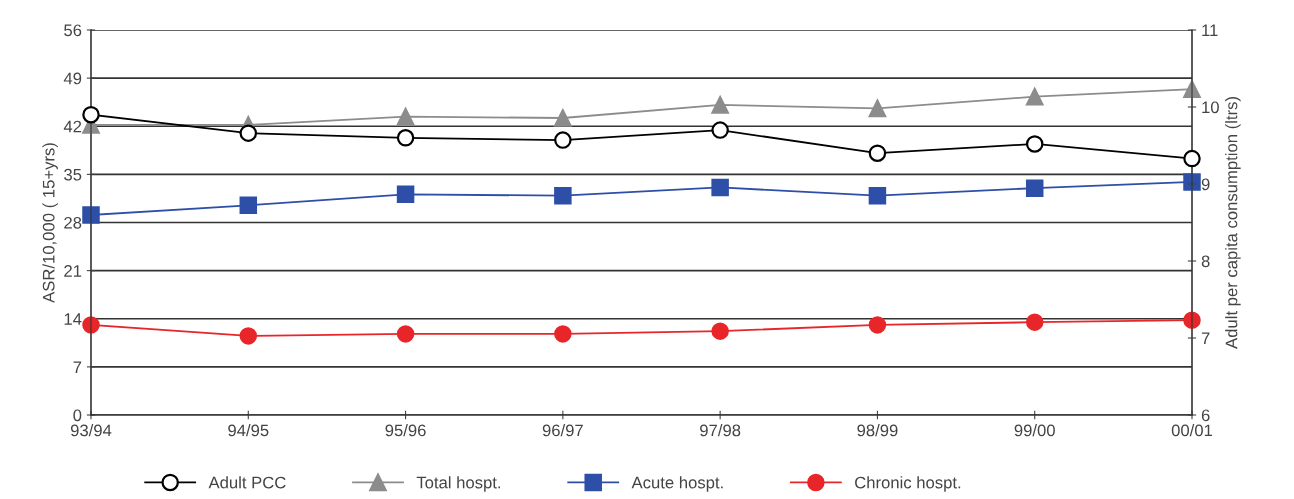  Describe the element at coordinates (73, 222) in the screenshot. I see `y-tick-label: 28` at that location.